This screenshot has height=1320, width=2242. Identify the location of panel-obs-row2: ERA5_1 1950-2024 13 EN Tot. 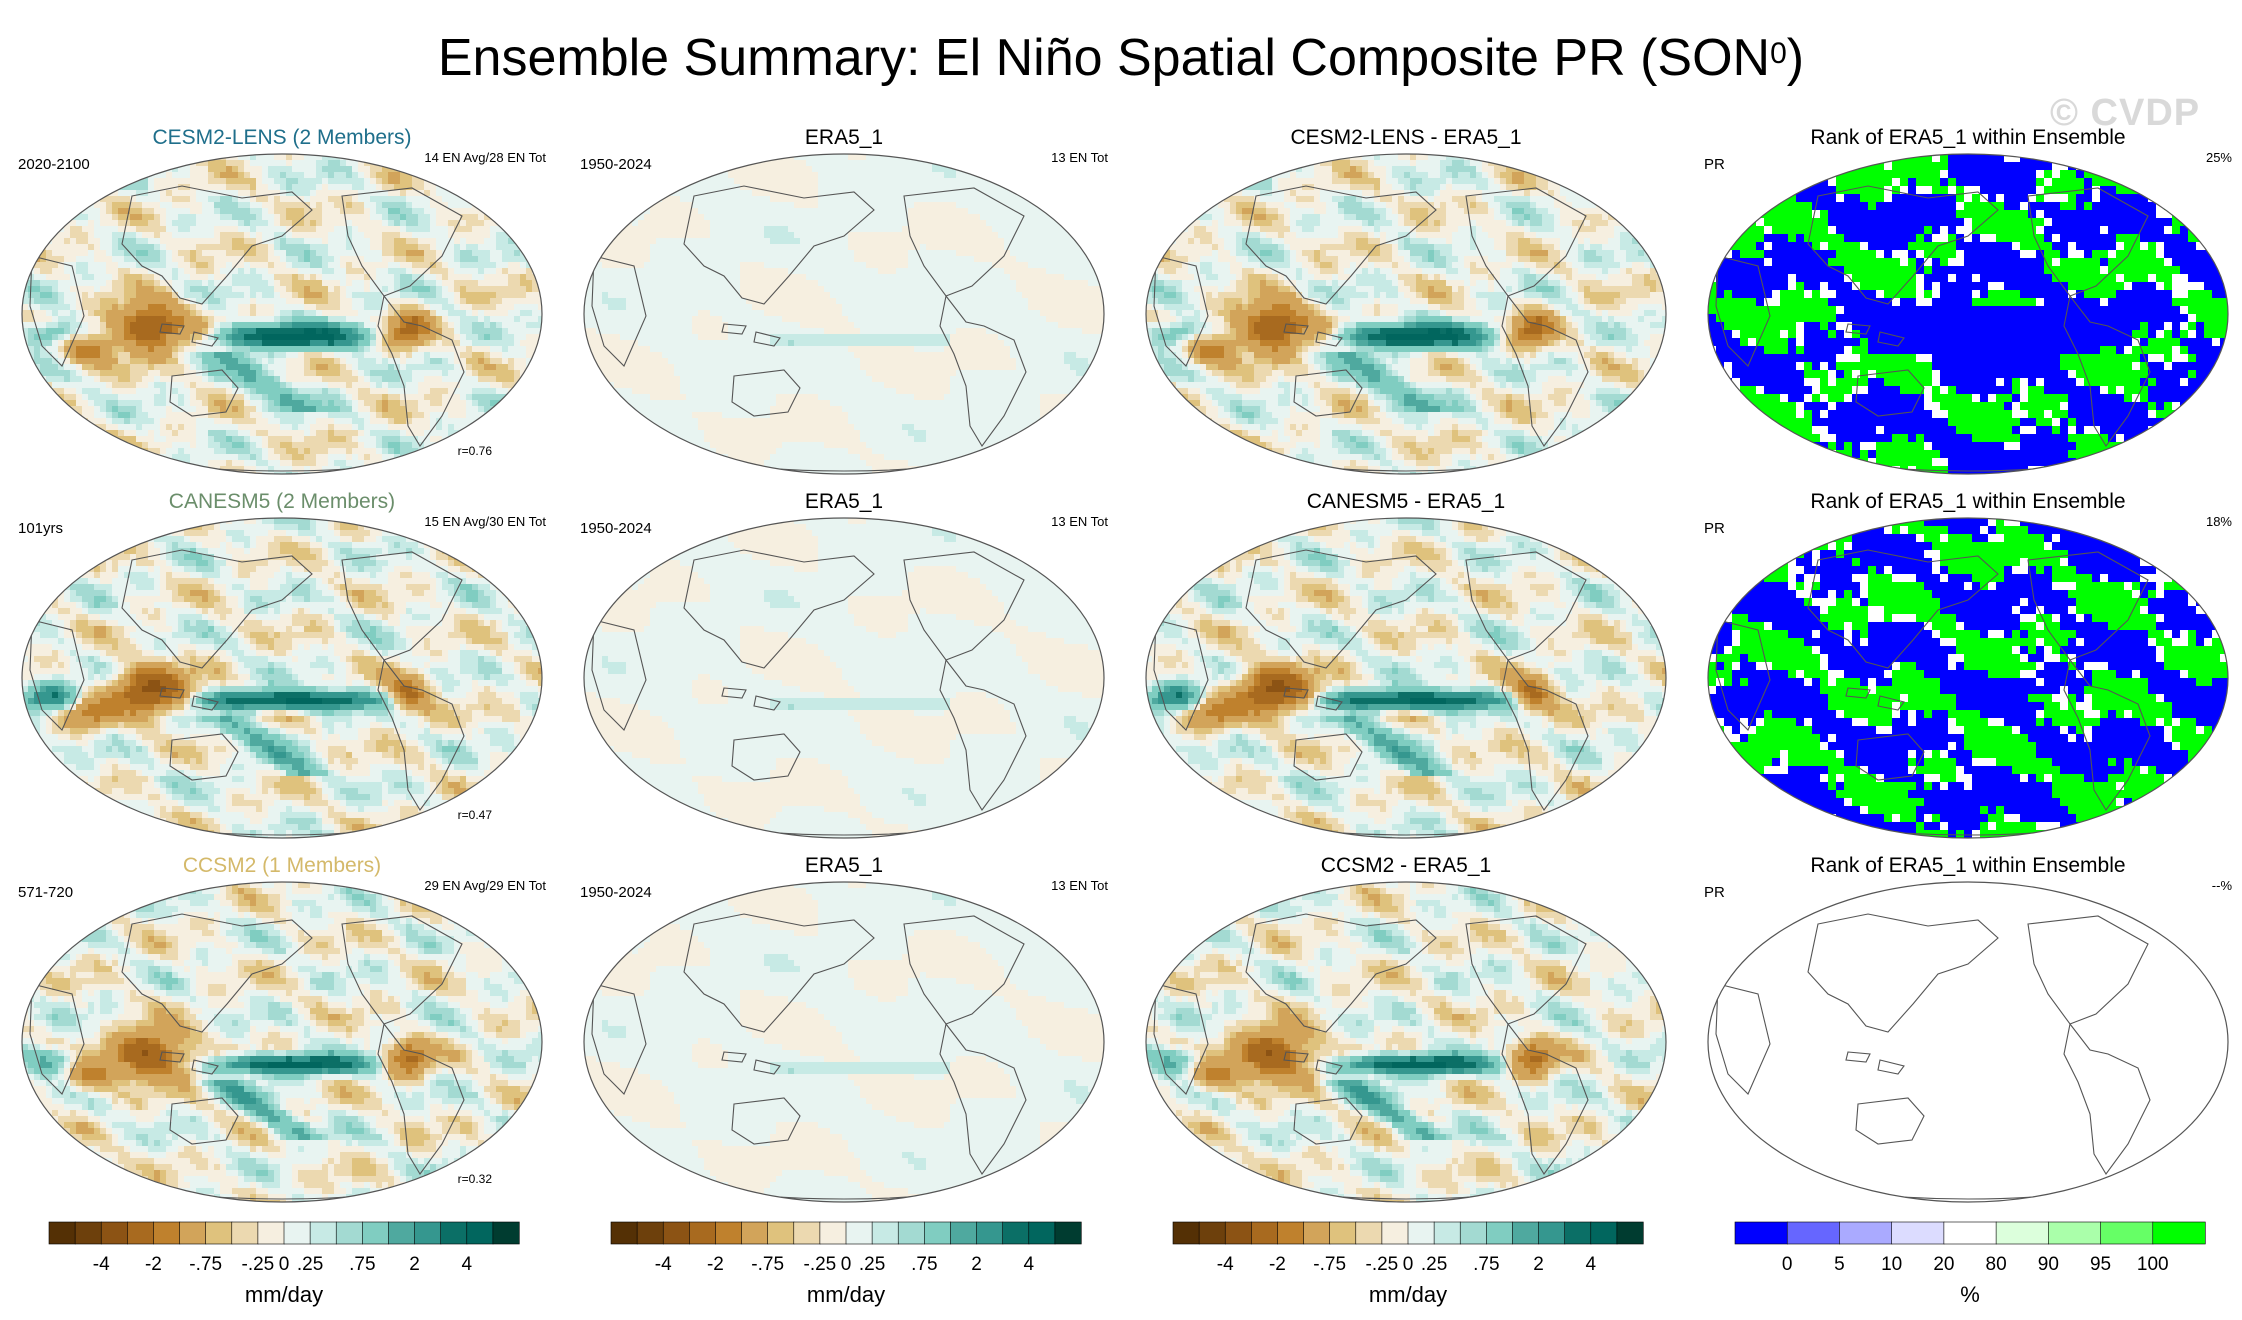
(844, 1034).